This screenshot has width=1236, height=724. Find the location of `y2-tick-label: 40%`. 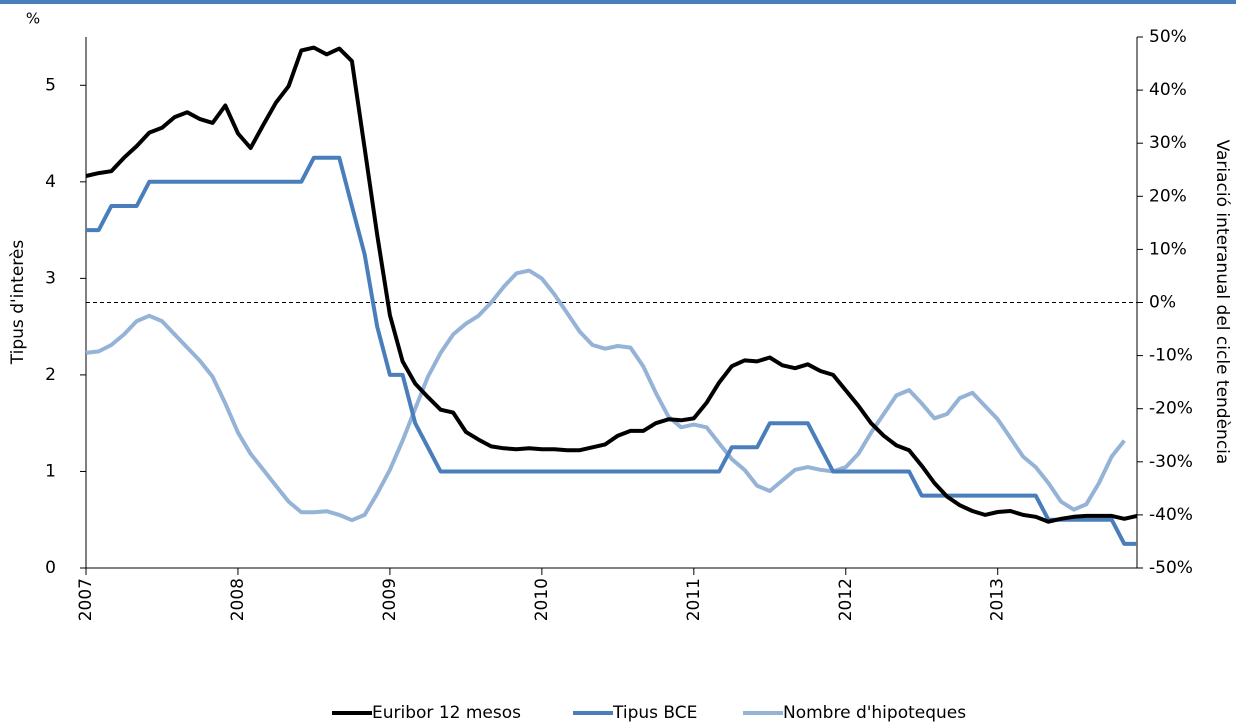

y2-tick-label: 40% is located at coordinates (1168, 90).